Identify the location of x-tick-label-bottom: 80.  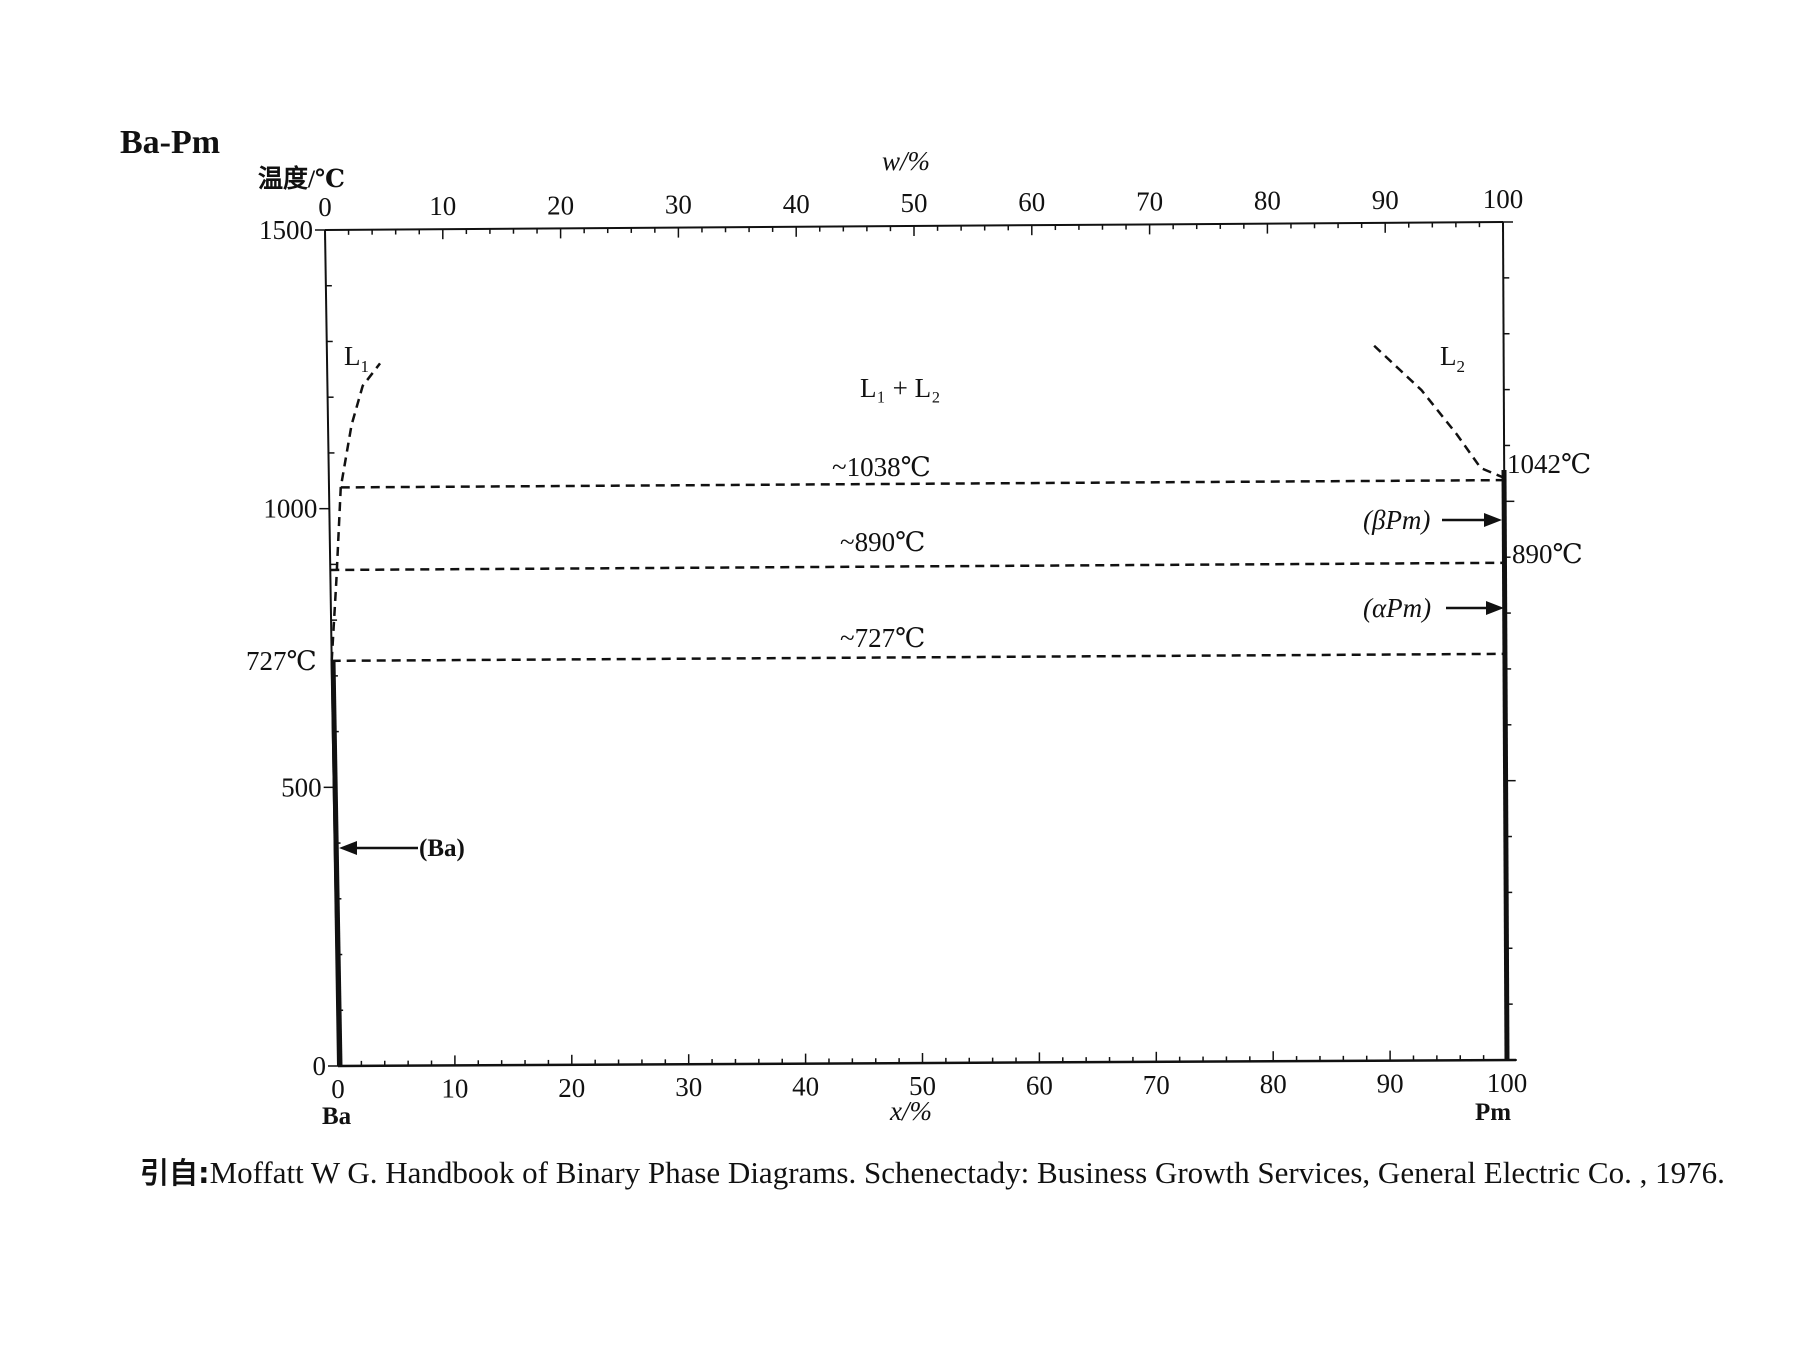
(1273, 1084).